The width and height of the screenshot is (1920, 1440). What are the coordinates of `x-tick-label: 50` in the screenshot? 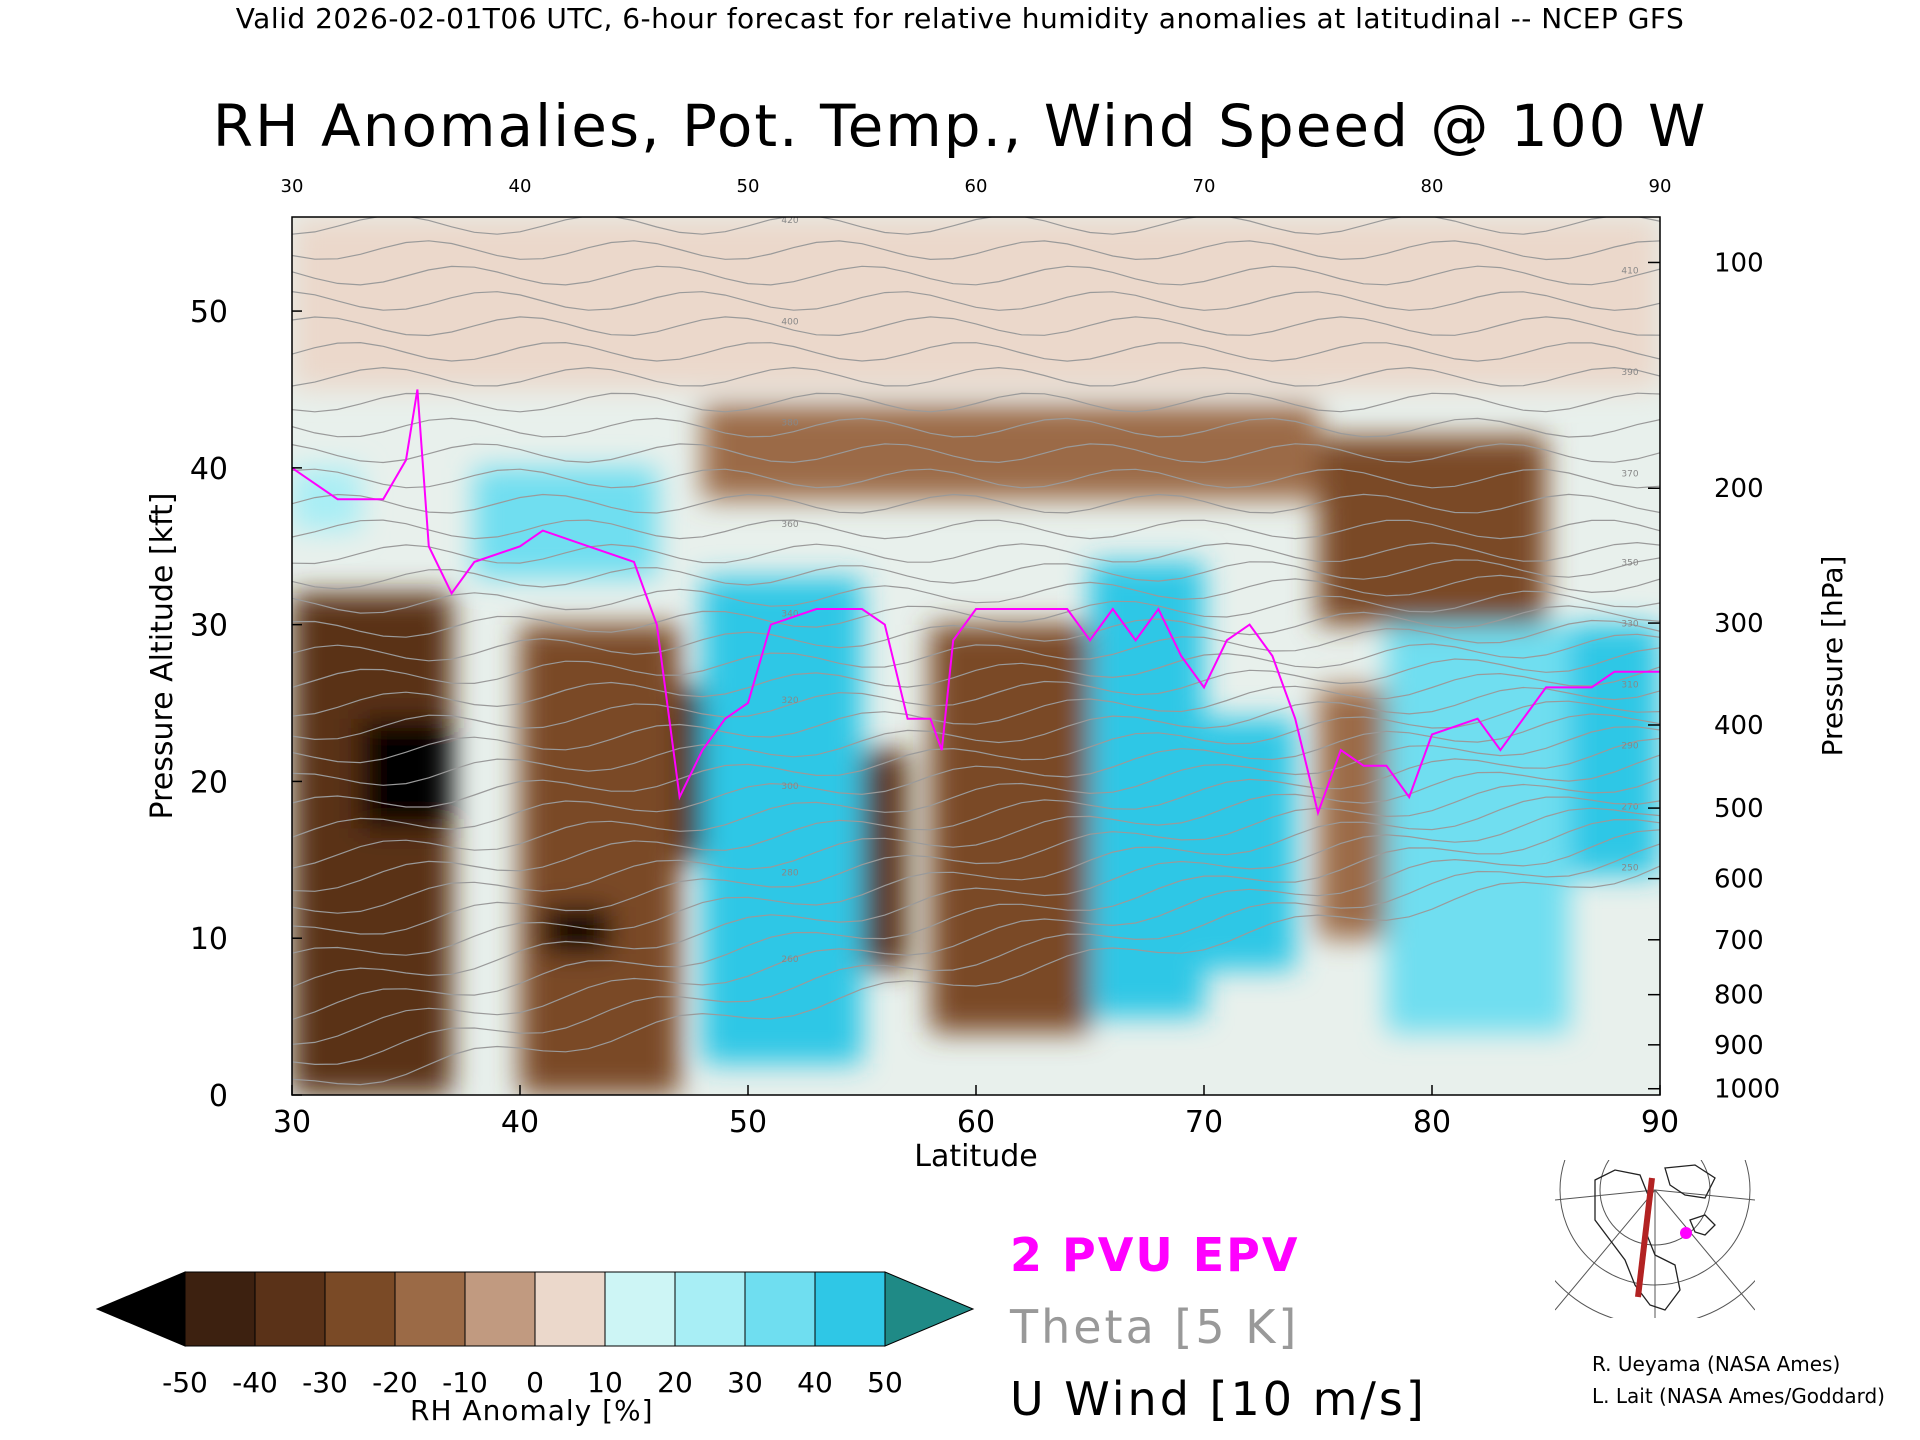 It's located at (748, 1122).